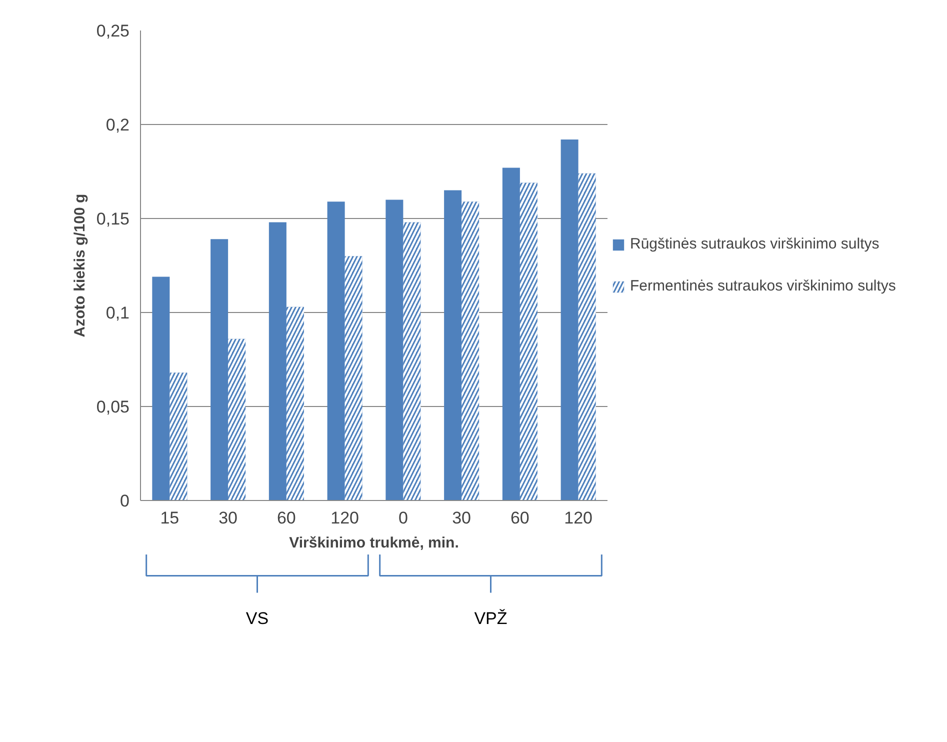 The width and height of the screenshot is (947, 742). Describe the element at coordinates (79, 266) in the screenshot. I see `y-axis-title: Azoto kiekis g/100 g` at that location.